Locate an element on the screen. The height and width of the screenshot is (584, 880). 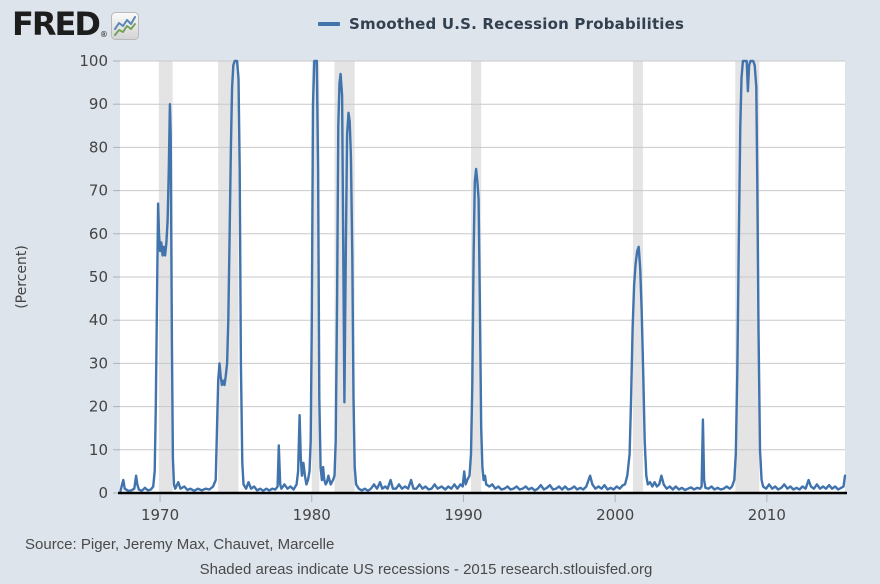
x-tick-label: 1970 is located at coordinates (160, 515).